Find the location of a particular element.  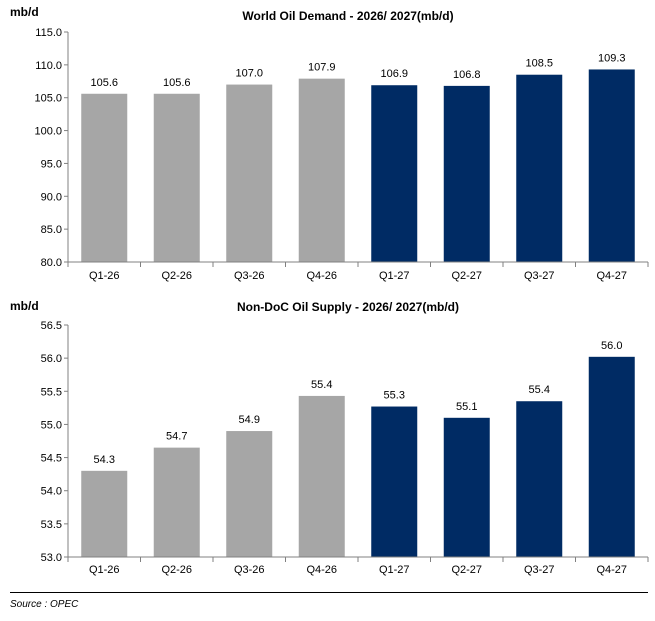

chart1-data-label: 108.5 is located at coordinates (539, 64).